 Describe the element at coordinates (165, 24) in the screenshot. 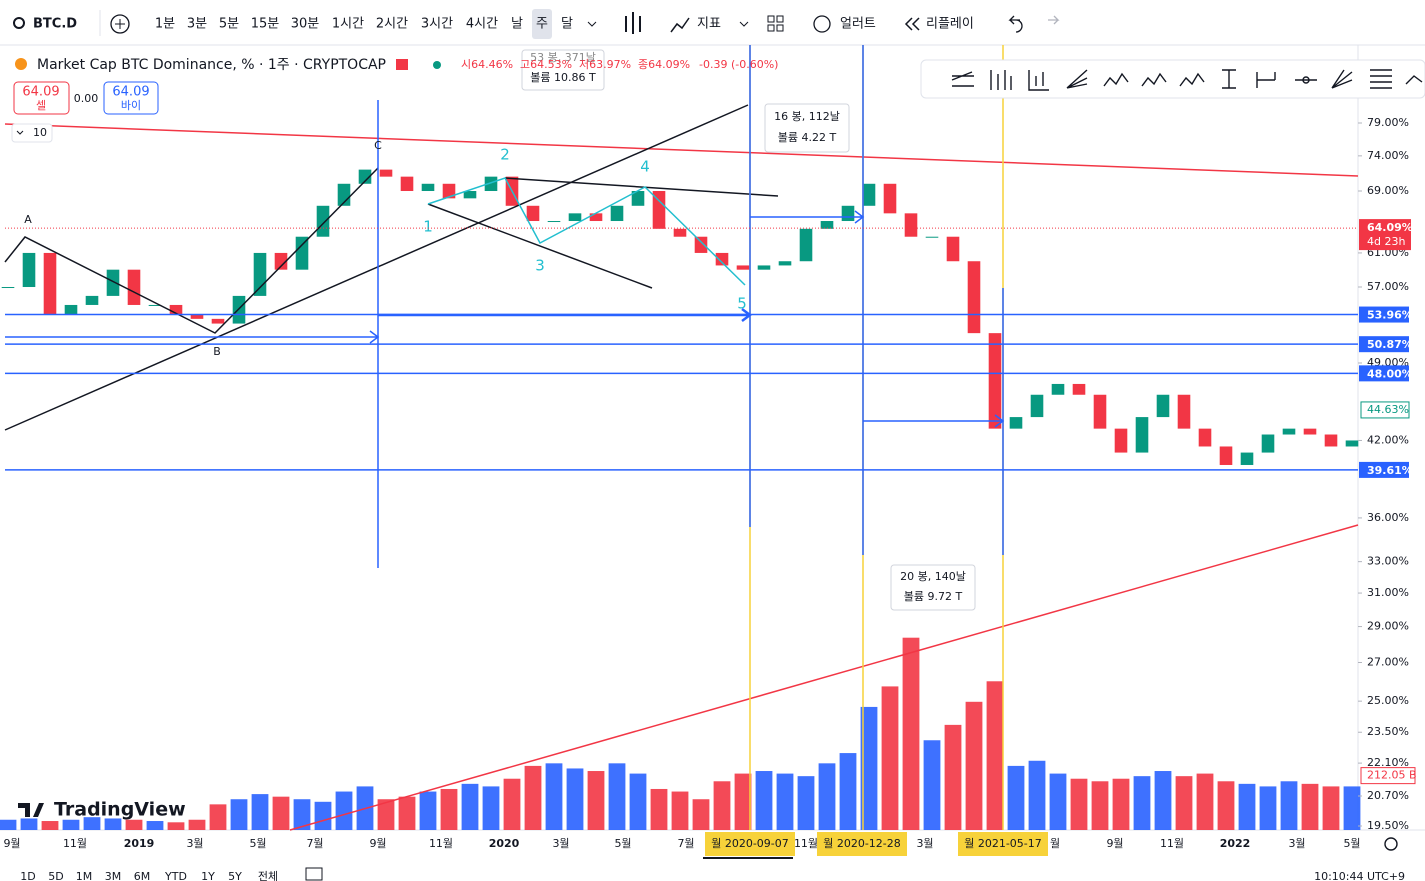

I see `timeframe: 1분` at that location.